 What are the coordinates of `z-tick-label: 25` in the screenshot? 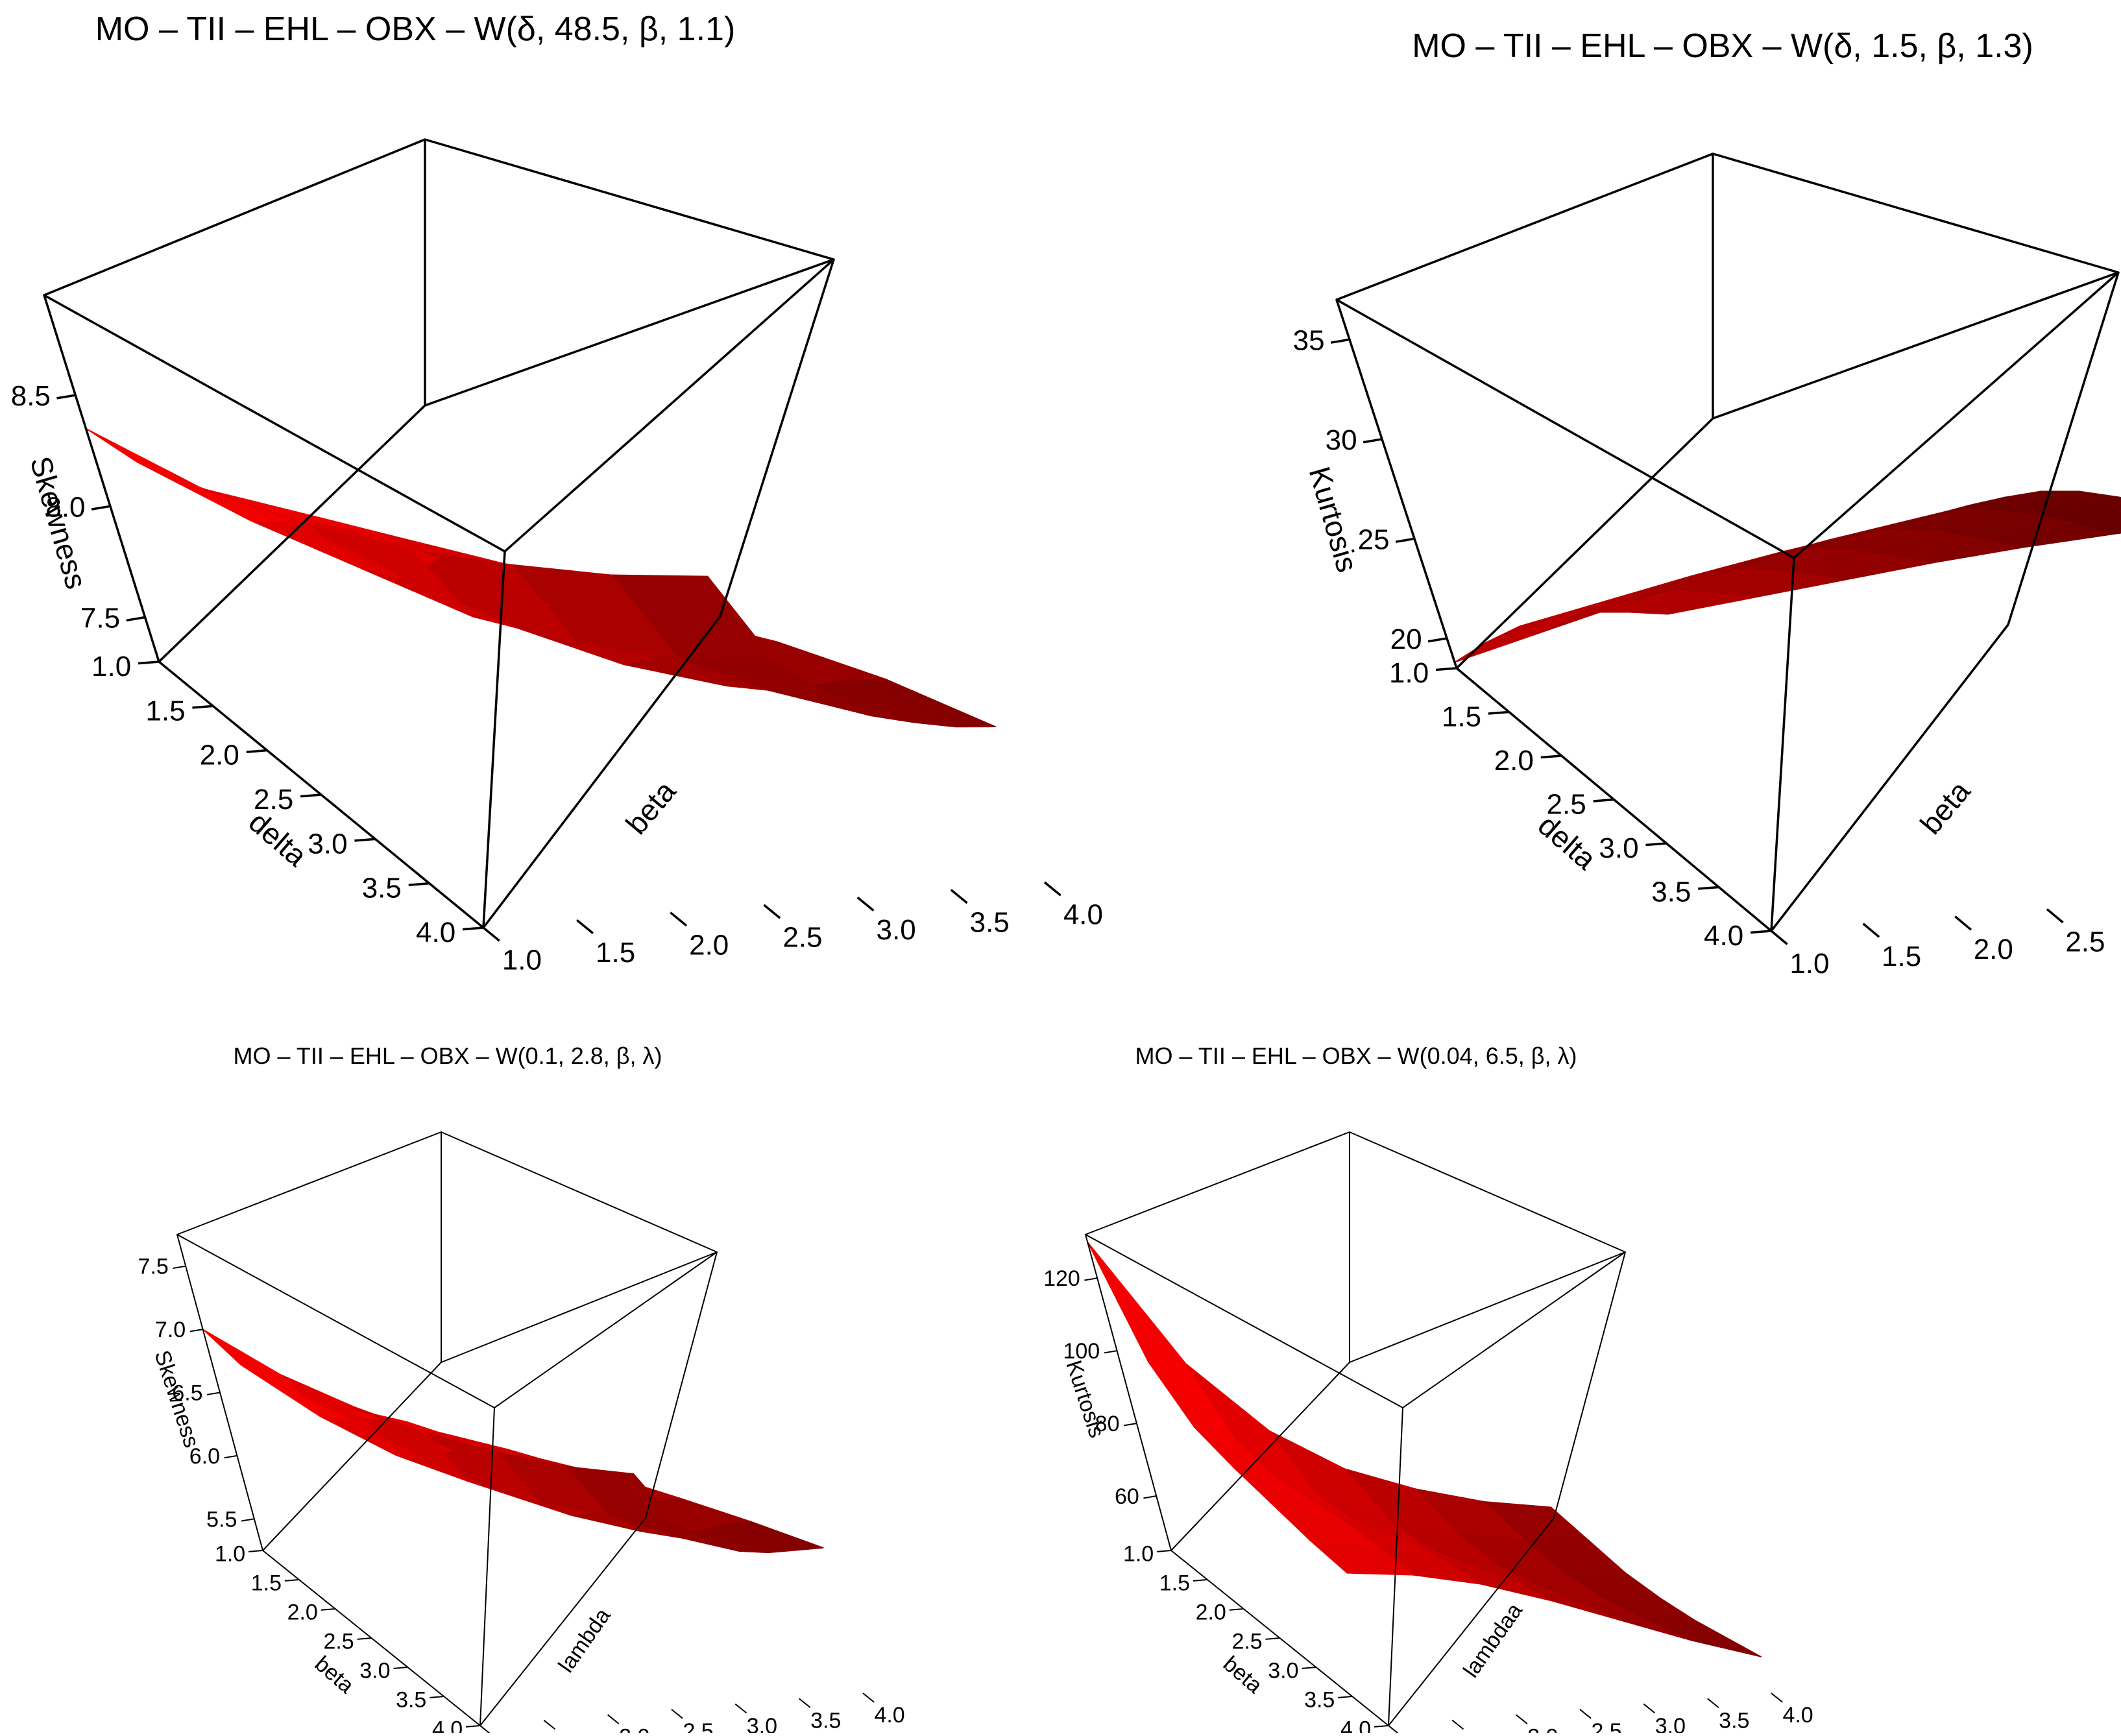 It's located at (1374, 539).